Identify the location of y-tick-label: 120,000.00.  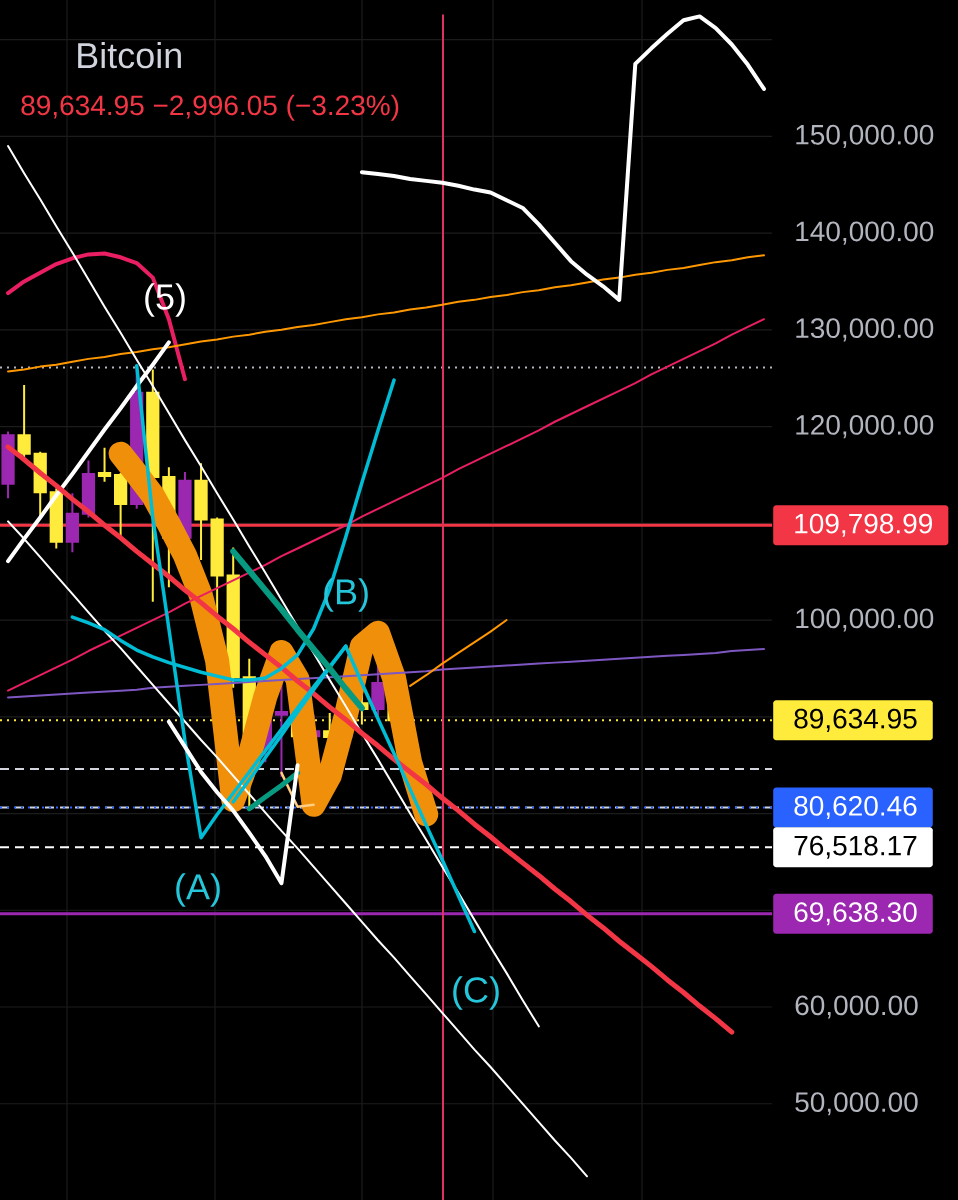
(865, 427).